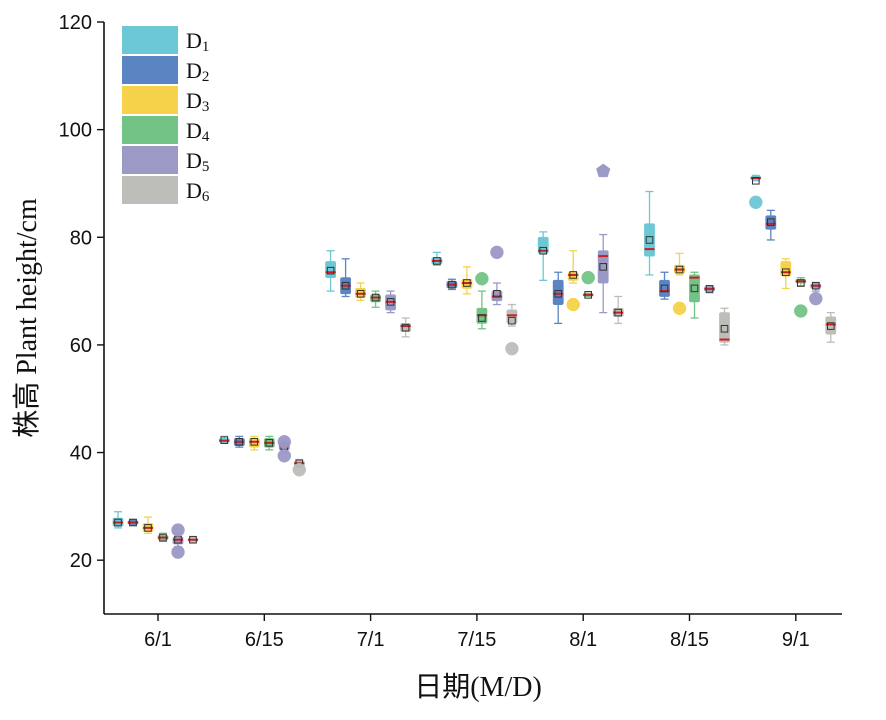 The height and width of the screenshot is (720, 886). Describe the element at coordinates (206, 167) in the screenshot. I see `legend-label-subscript: 5` at that location.